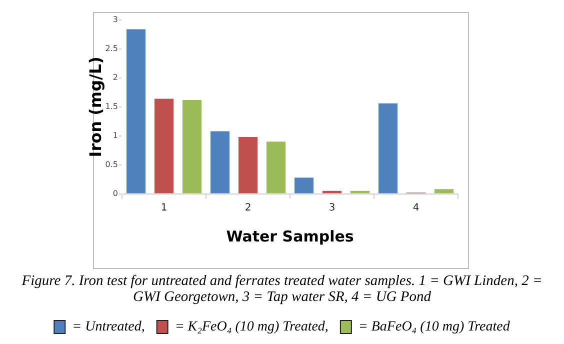 This screenshot has width=564, height=344. I want to click on y-tick-label: 3, so click(115, 19).